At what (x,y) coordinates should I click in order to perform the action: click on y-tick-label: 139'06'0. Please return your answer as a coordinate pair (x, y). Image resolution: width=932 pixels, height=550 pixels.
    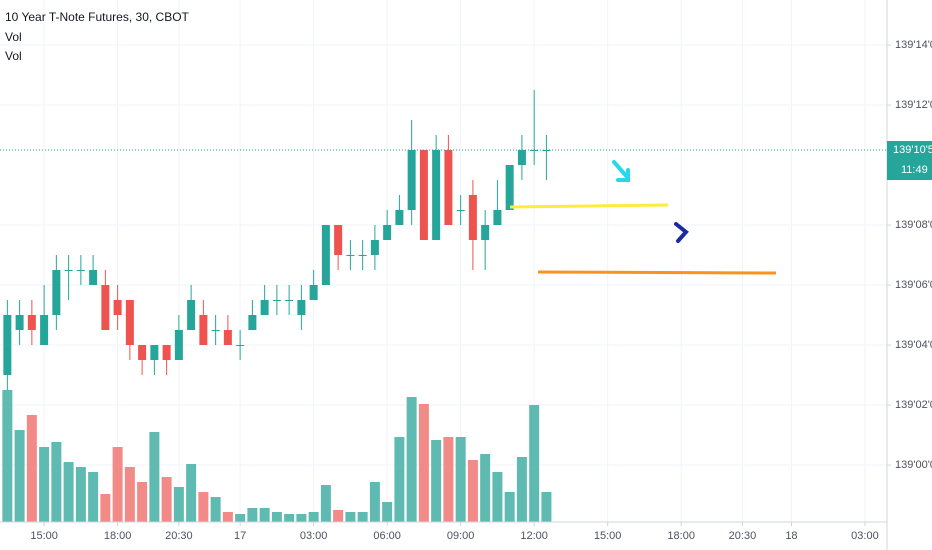
    Looking at the image, I should click on (913, 285).